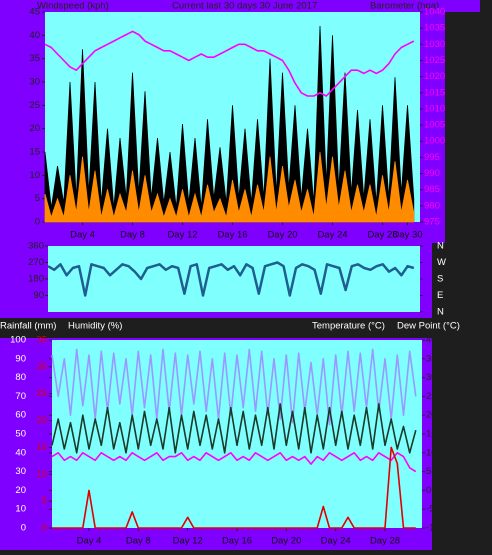  What do you see at coordinates (34, 58) in the screenshot?
I see `y-tick-label: 35` at bounding box center [34, 58].